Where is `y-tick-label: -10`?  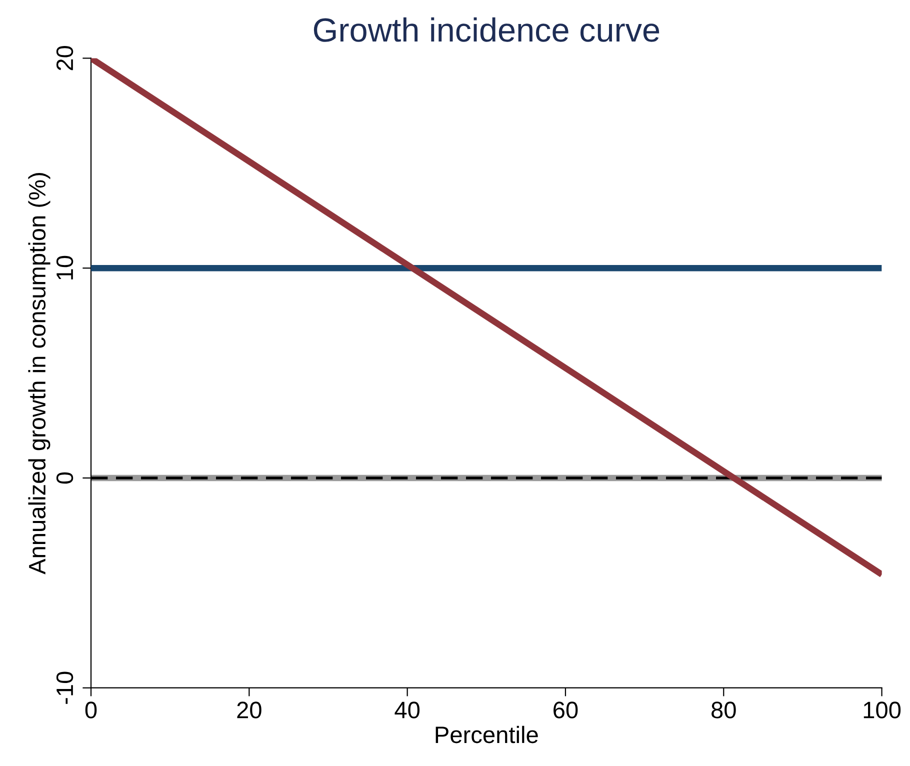 y-tick-label: -10 is located at coordinates (65, 688).